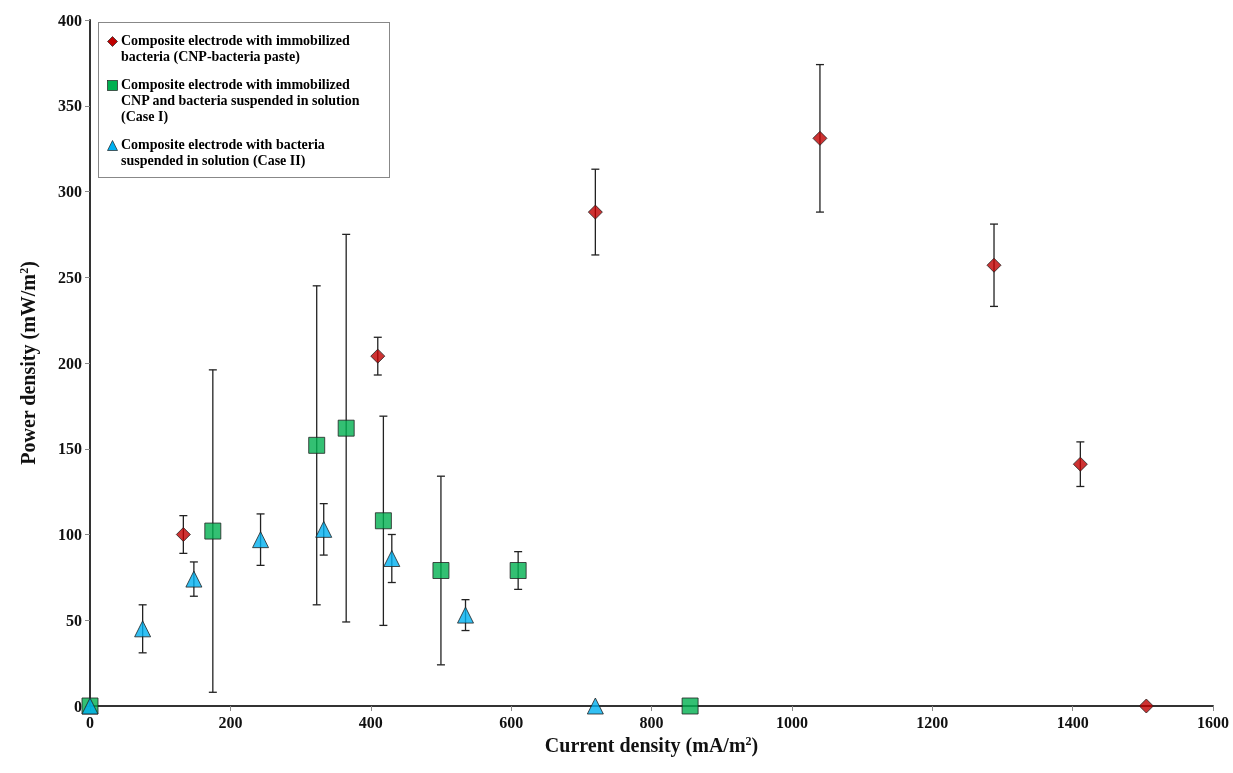  I want to click on legend-label: Composite electrode with immobilized CNP and bacteria suspended in solution (Case I), so click(241, 101).